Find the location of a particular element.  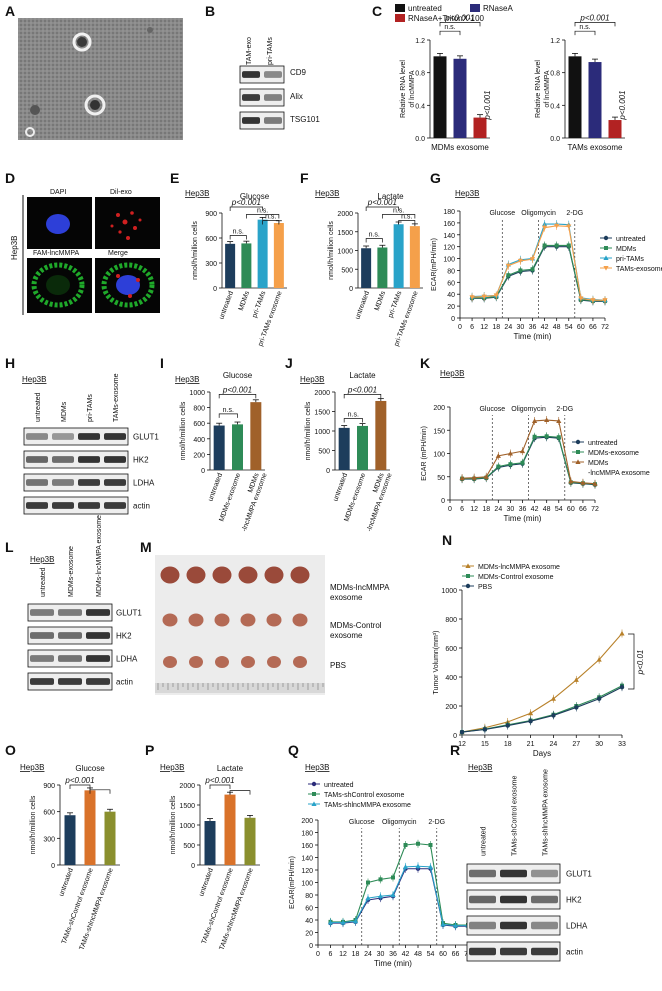

y-tick-label: 800 is located at coordinates (199, 409).